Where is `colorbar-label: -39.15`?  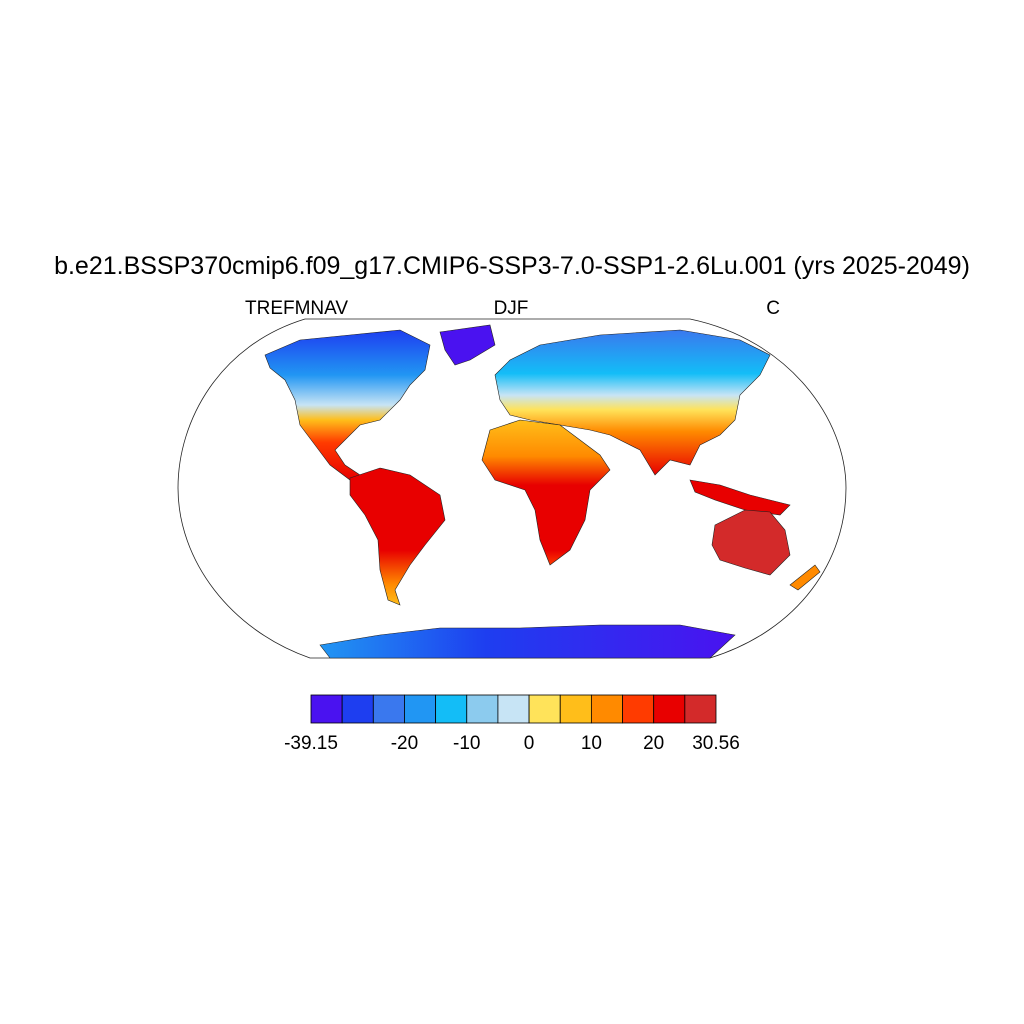 colorbar-label: -39.15 is located at coordinates (311, 743).